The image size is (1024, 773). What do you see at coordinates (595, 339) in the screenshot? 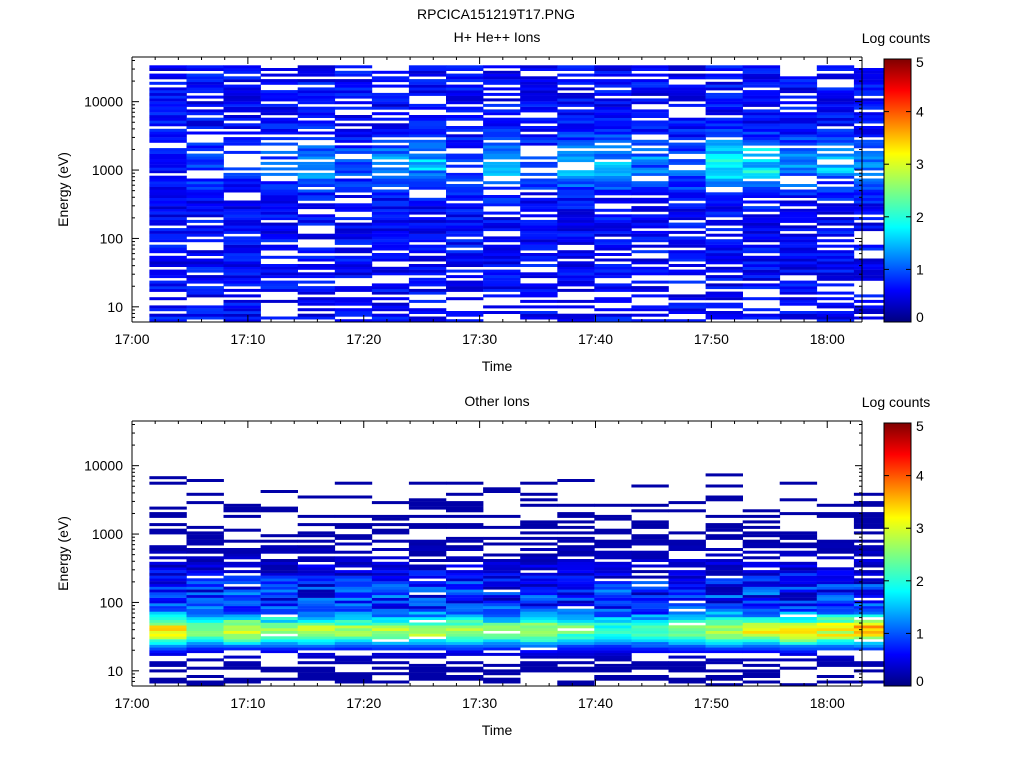
I see `x-tick-label: 17:40` at bounding box center [595, 339].